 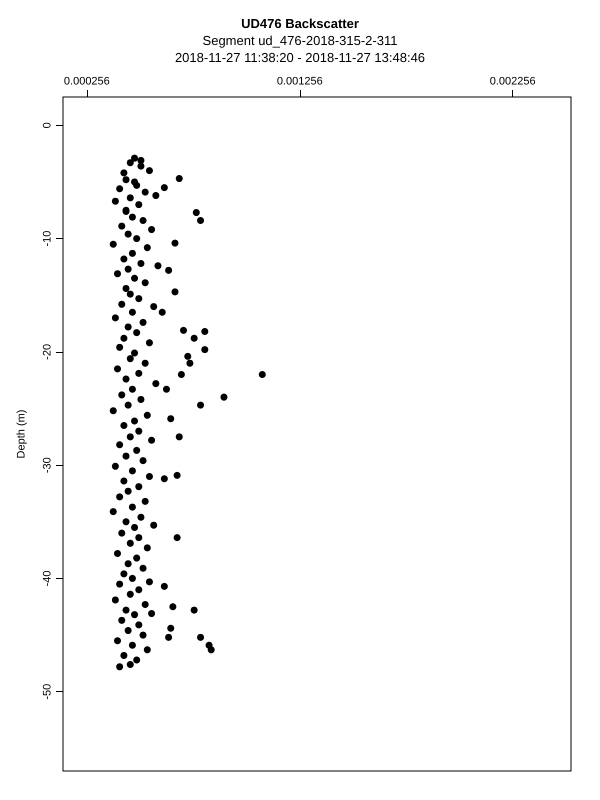 I want to click on chart-subtitle: Segment ud_476-2018-315-2-311 2018-11-27 11:38:20 - 2018-11-27 13:48:46, so click(x=300, y=49).